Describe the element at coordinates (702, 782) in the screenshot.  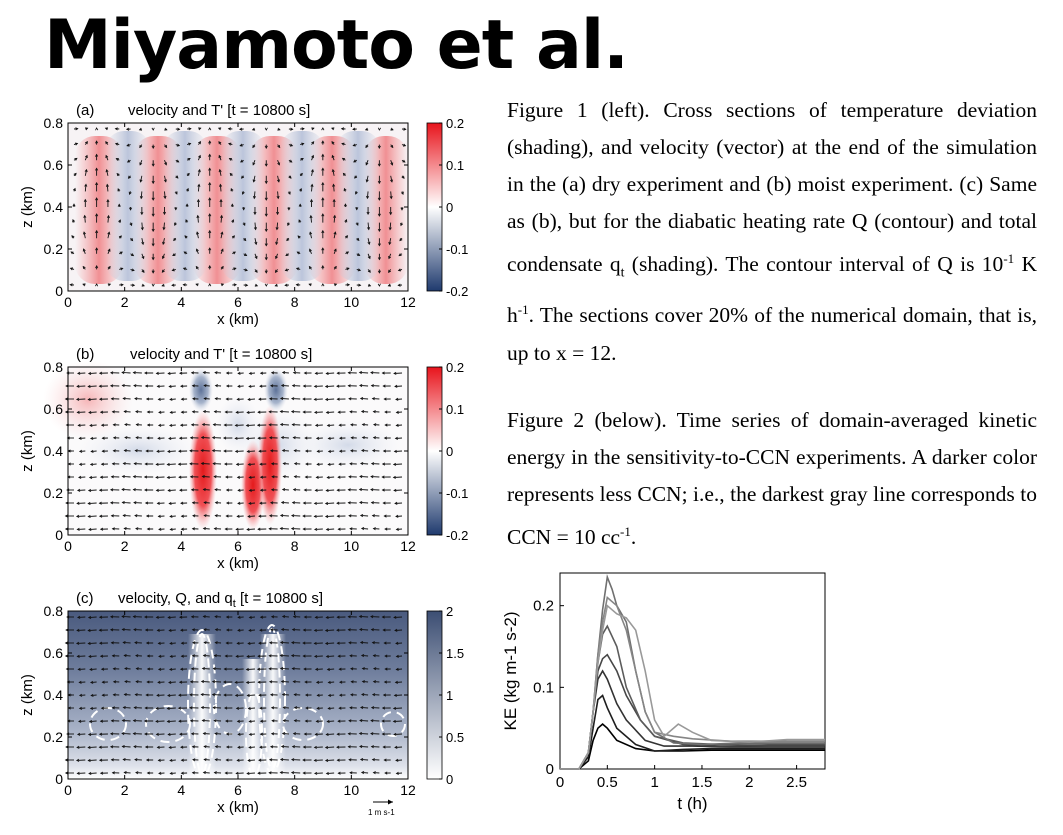
I see `x-tick-label: 1.5` at that location.